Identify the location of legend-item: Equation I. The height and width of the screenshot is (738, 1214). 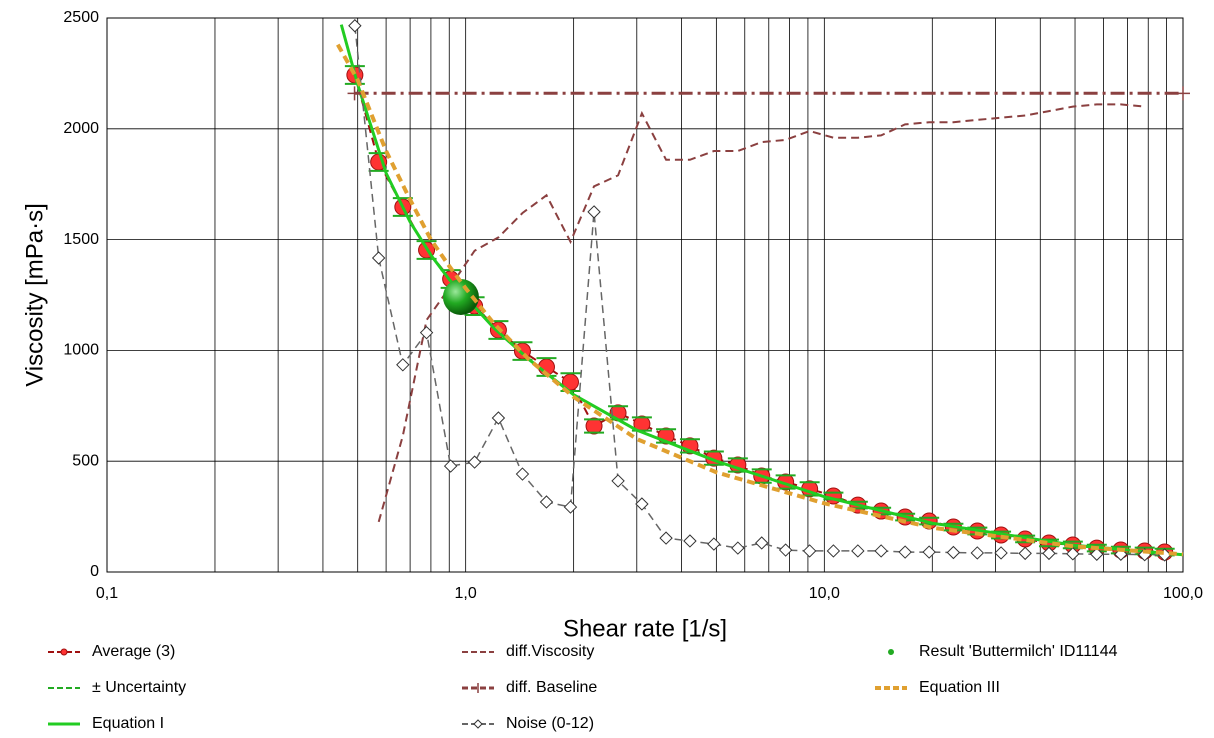
(106, 723).